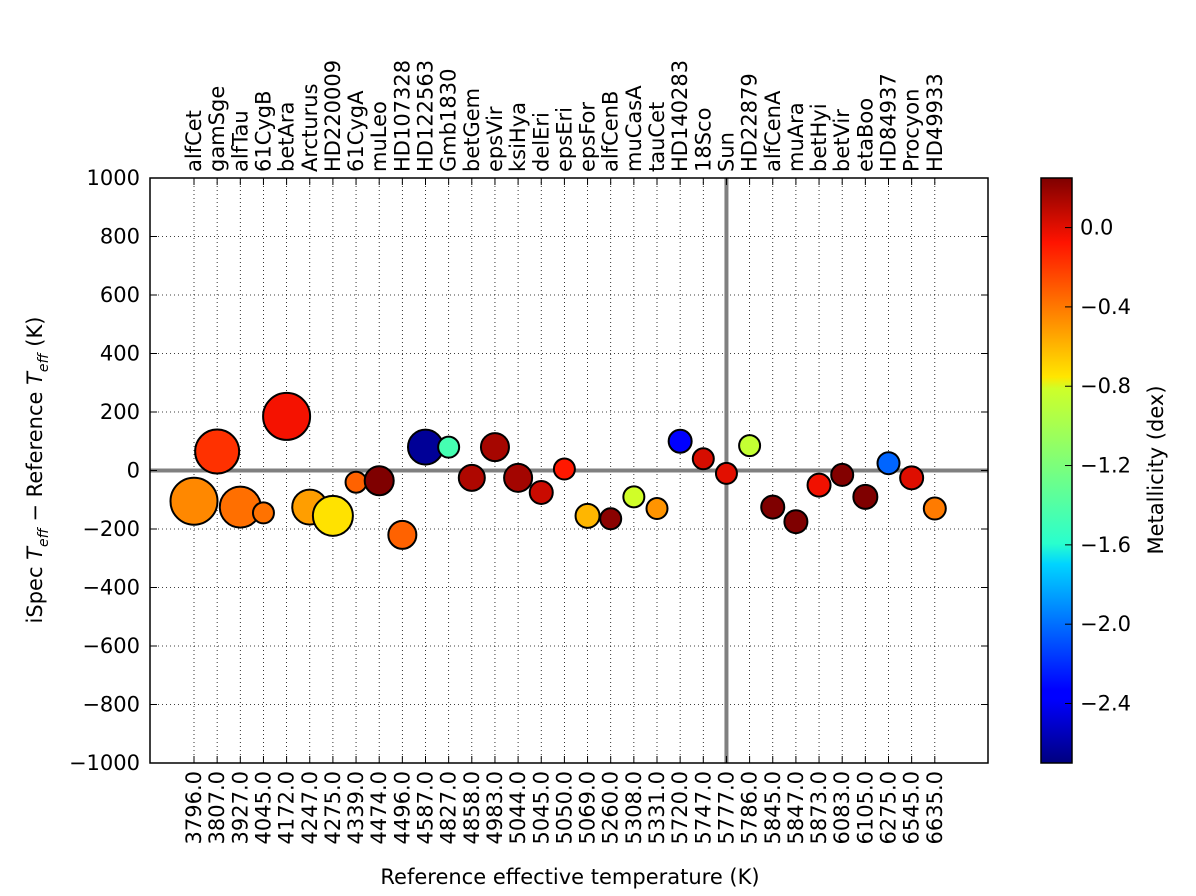 The image size is (1196, 896). I want to click on x-tick-label-betvir: 6083.0, so click(842, 807).